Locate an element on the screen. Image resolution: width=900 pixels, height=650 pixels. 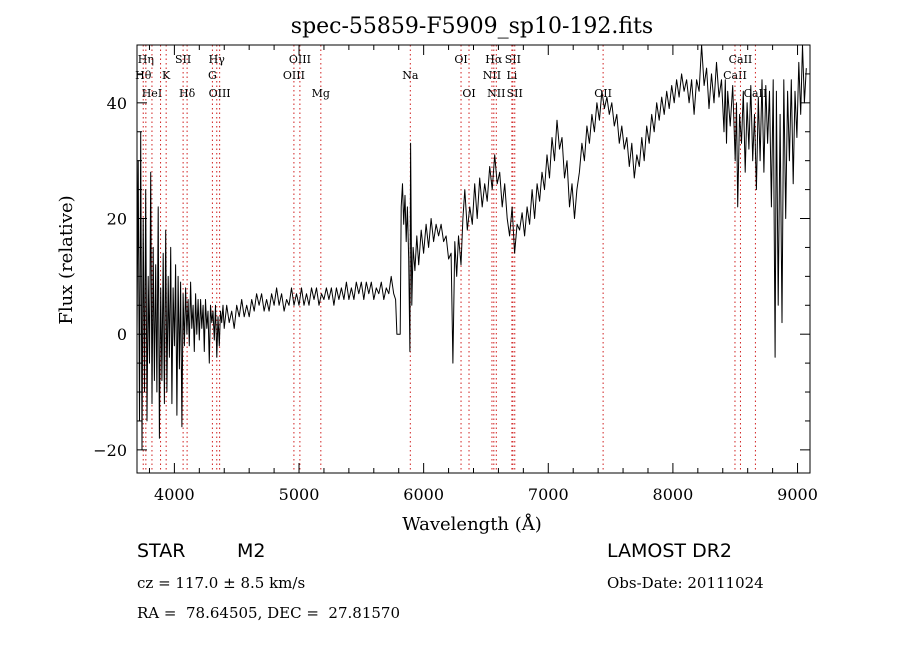
object-subclass: M2 is located at coordinates (251, 551).